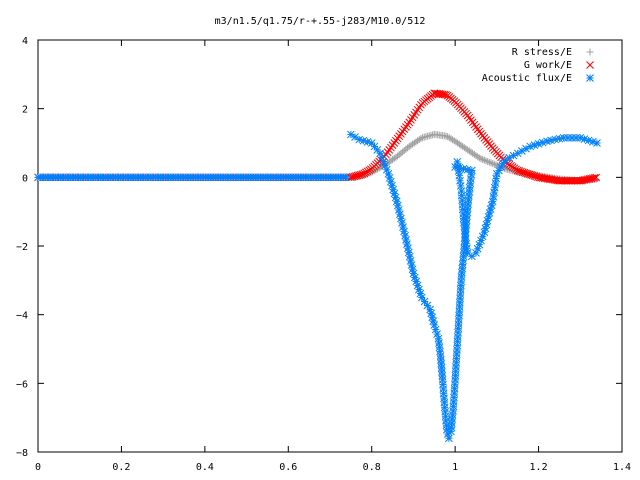  I want to click on y-tick-label: −6, so click(22, 384).